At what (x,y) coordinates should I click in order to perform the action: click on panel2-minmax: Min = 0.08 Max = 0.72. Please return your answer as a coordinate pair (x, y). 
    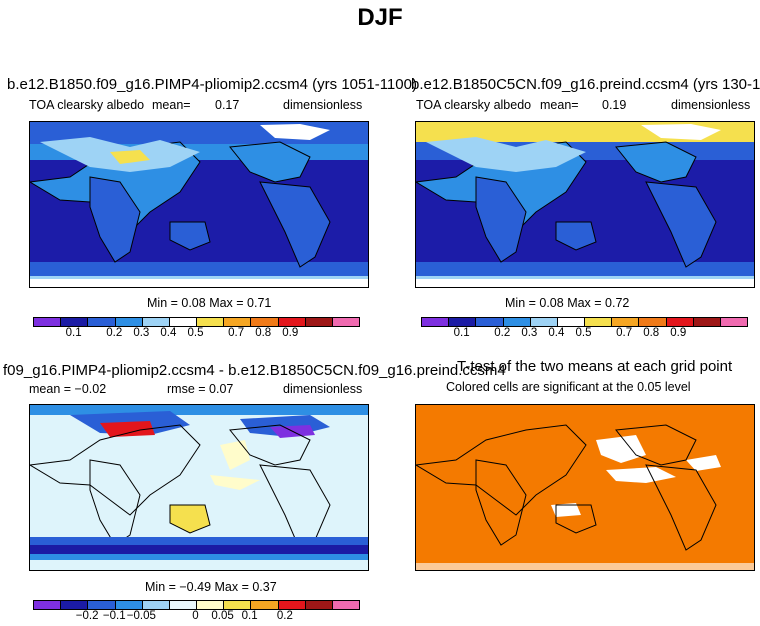
    Looking at the image, I should click on (567, 303).